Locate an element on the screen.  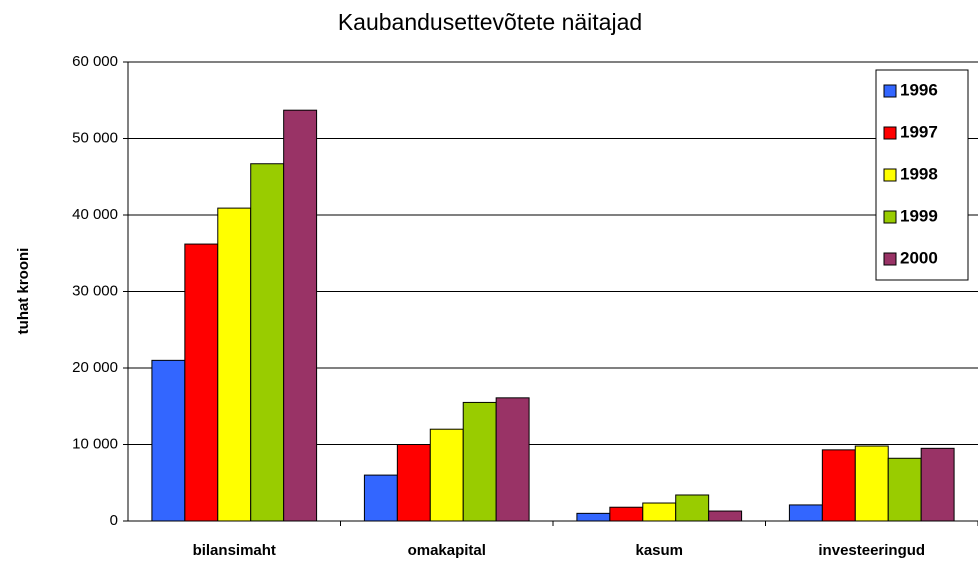
legend-label: 1996 is located at coordinates (919, 89).